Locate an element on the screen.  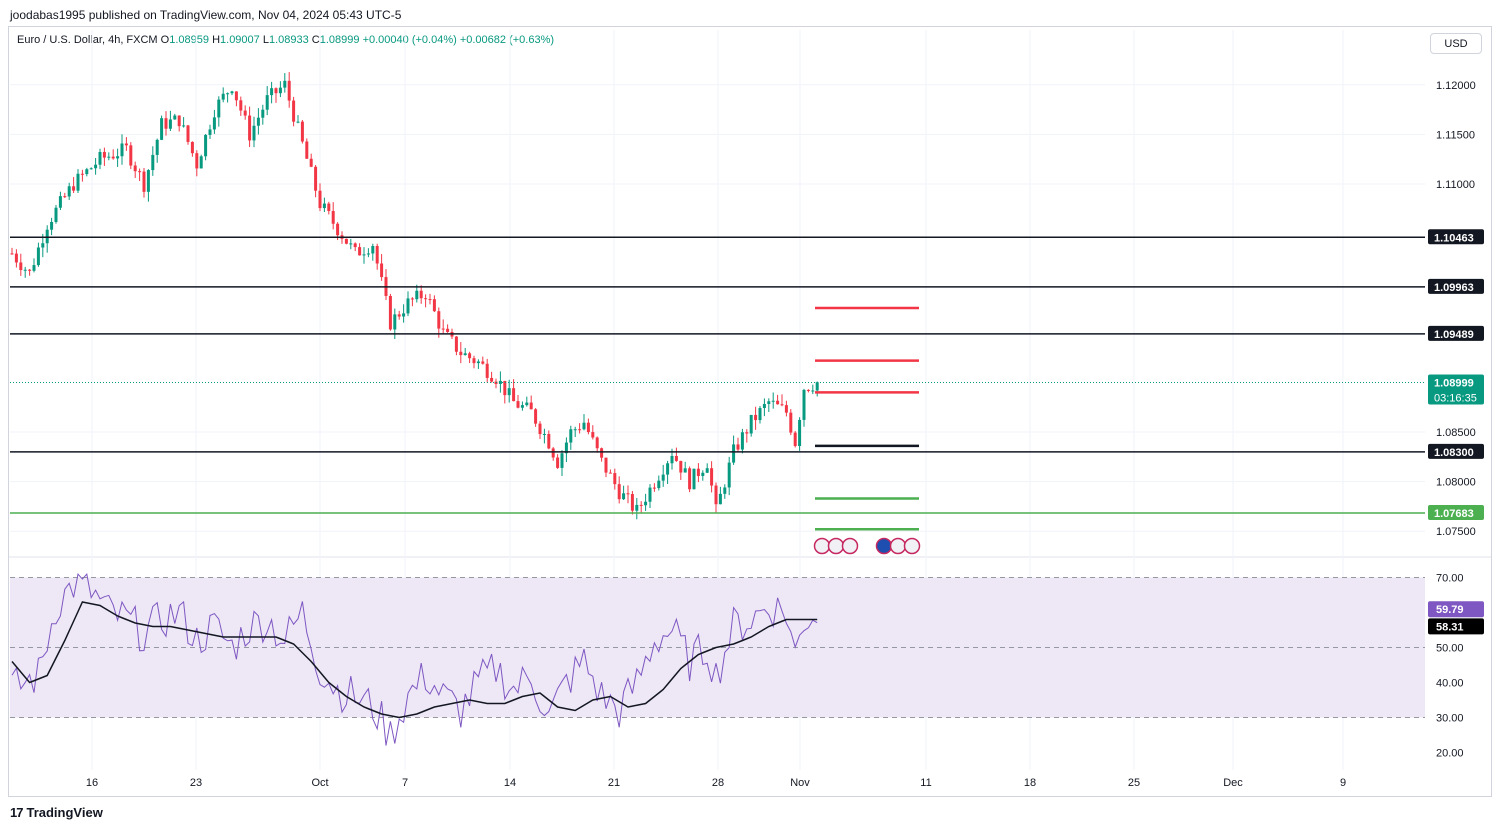
open-label: O is located at coordinates (165, 40).